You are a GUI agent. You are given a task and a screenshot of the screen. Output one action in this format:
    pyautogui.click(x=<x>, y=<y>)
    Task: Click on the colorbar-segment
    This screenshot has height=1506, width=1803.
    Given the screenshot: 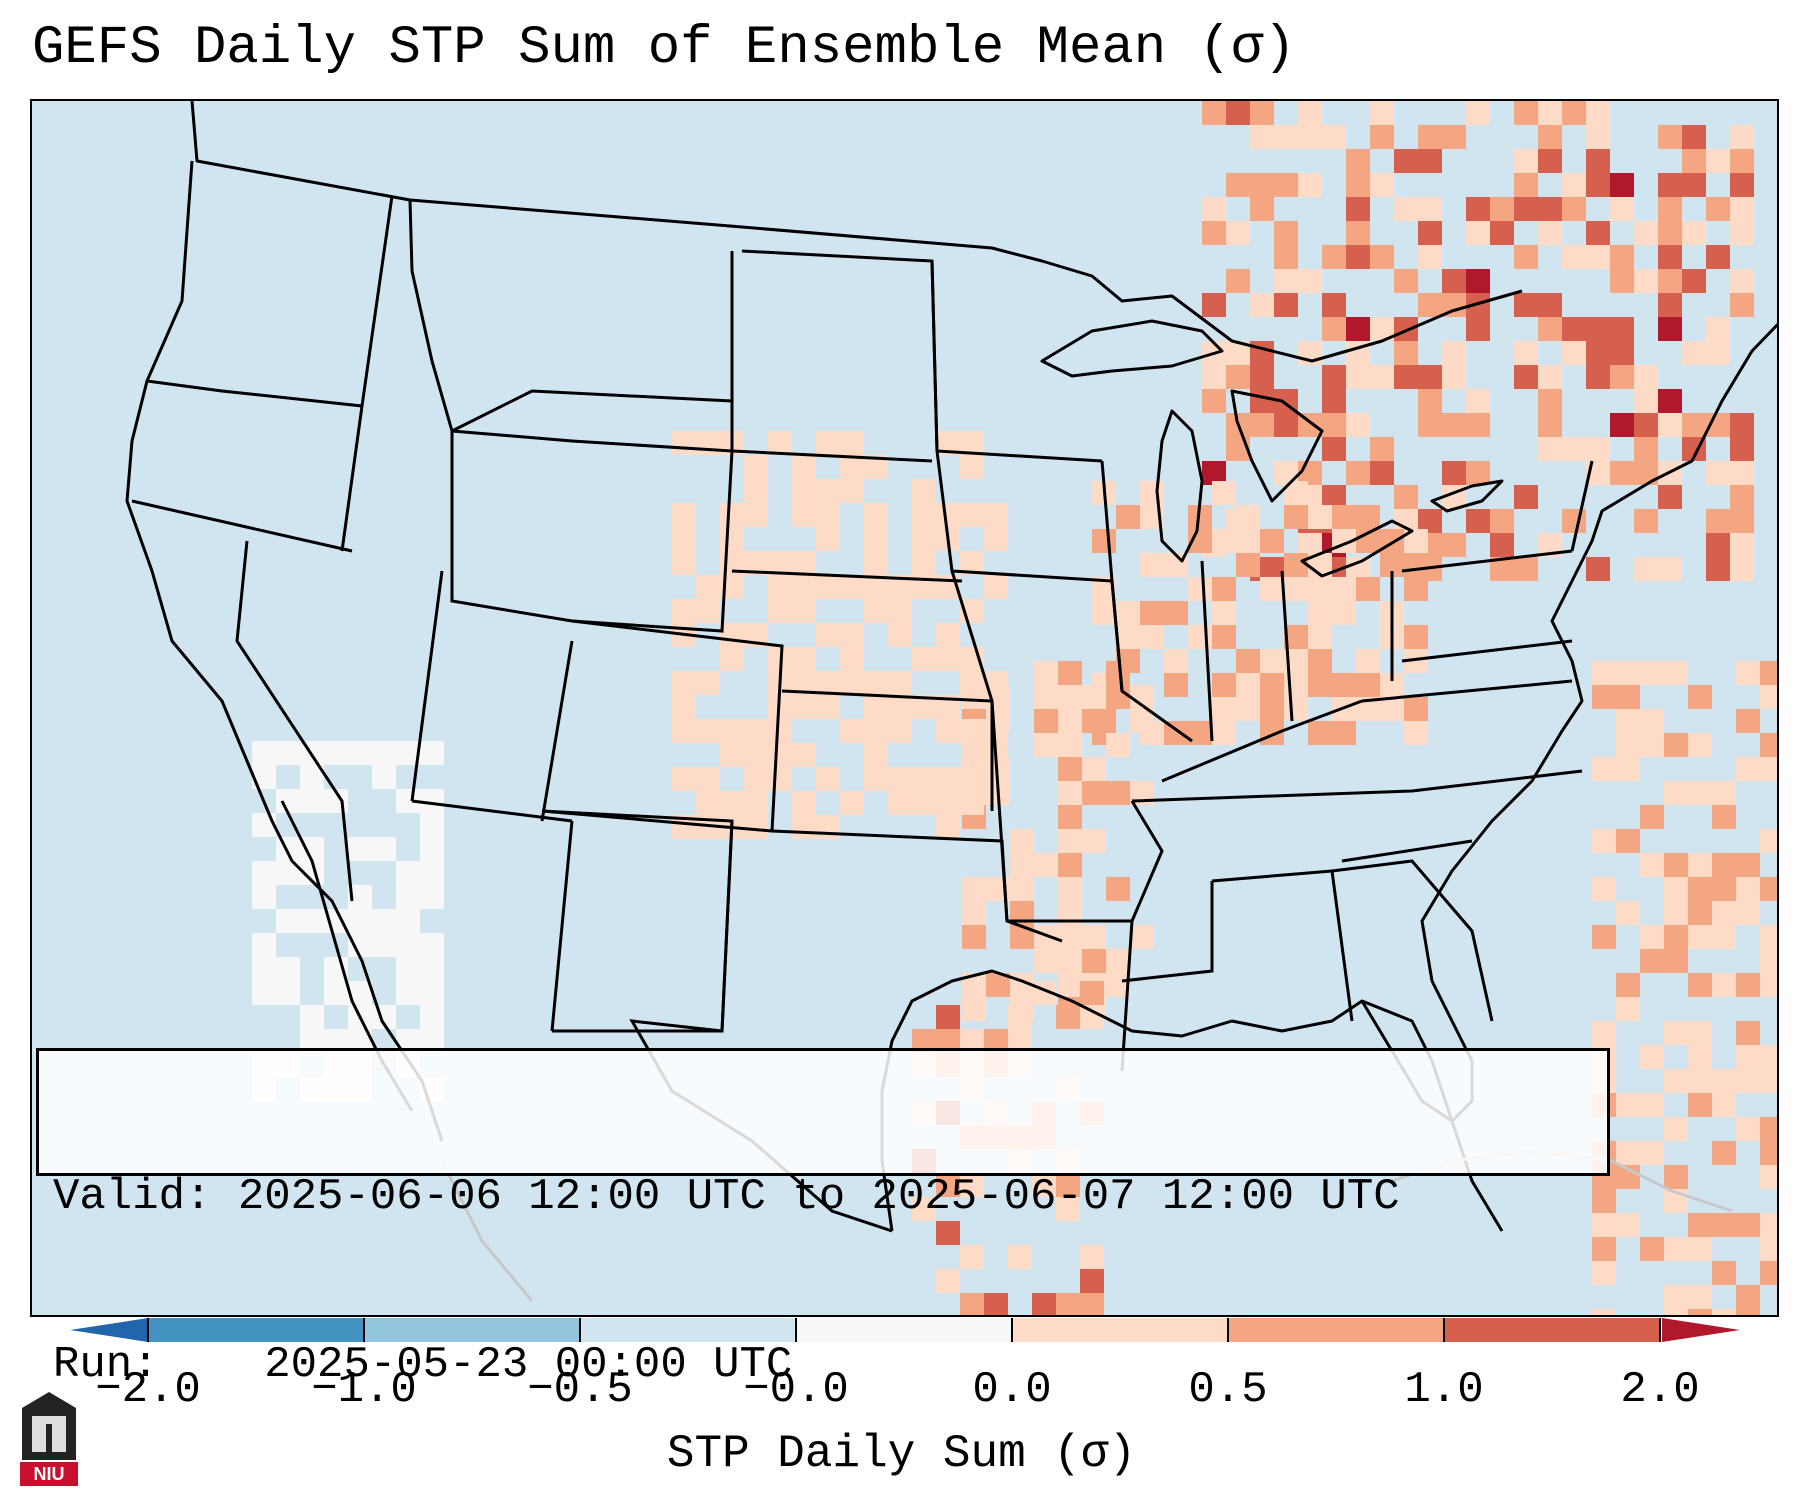 What is the action you would take?
    pyautogui.click(x=904, y=1330)
    